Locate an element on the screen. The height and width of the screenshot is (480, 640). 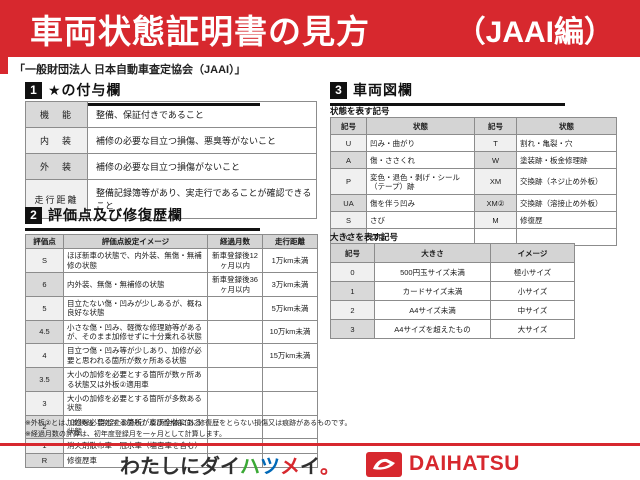
condition-cell: 割れ・亀裂・穴 is located at coordinates (566, 143).